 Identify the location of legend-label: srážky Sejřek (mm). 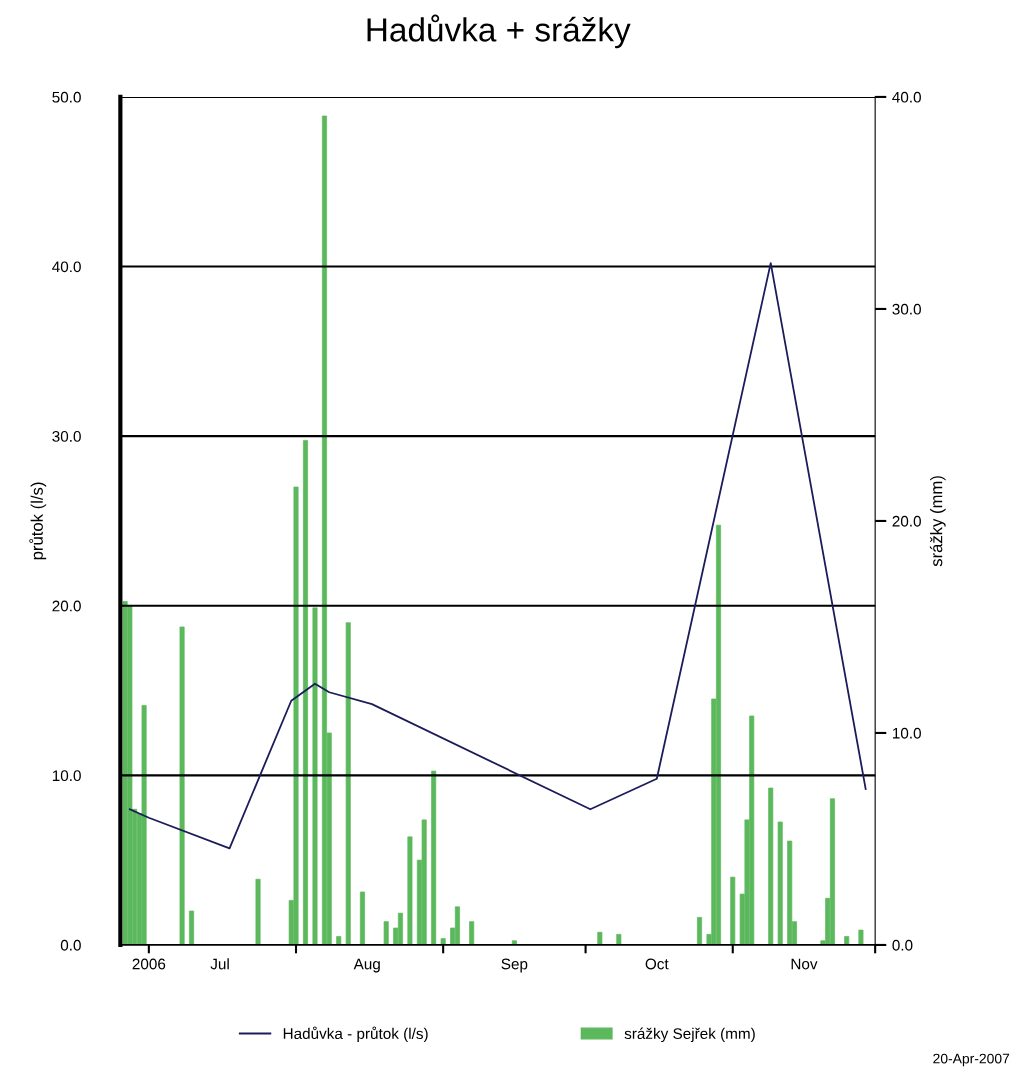
(689, 1035).